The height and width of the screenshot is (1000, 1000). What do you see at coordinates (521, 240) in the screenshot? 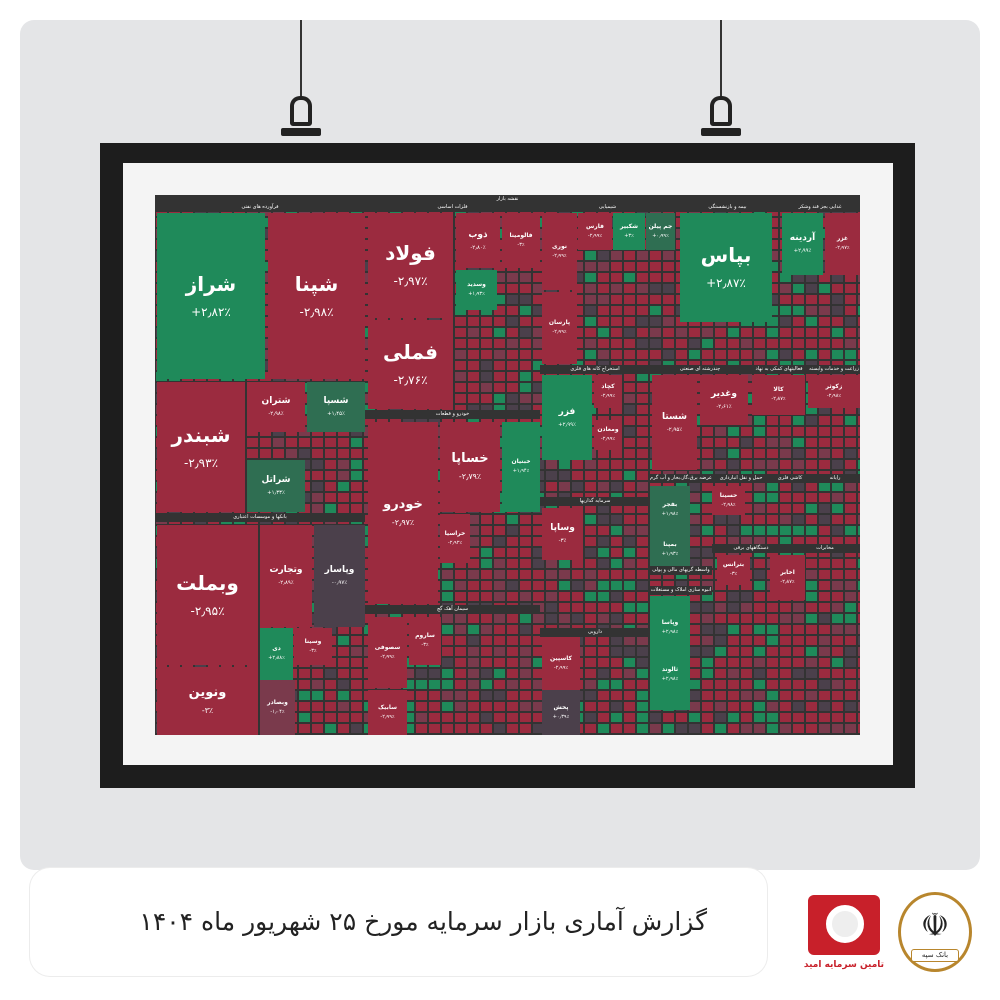
I see `stock-tile: فالومینا -۳٪` at bounding box center [521, 240].